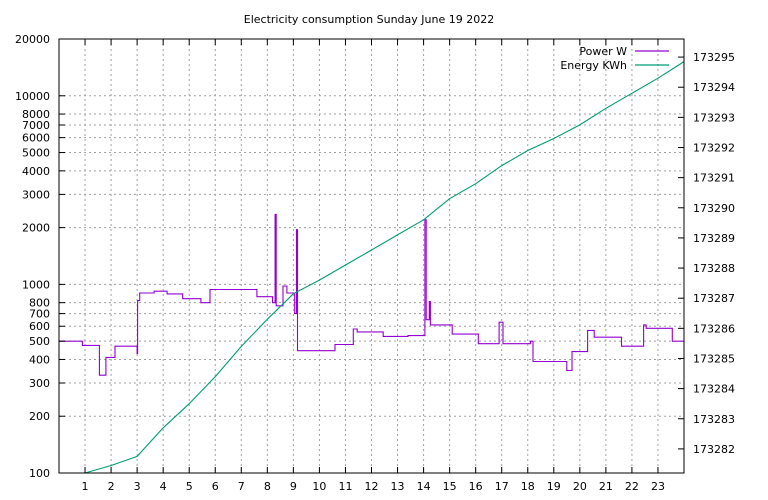 The image size is (768, 500). I want to click on x-tick-label: 16, so click(476, 486).